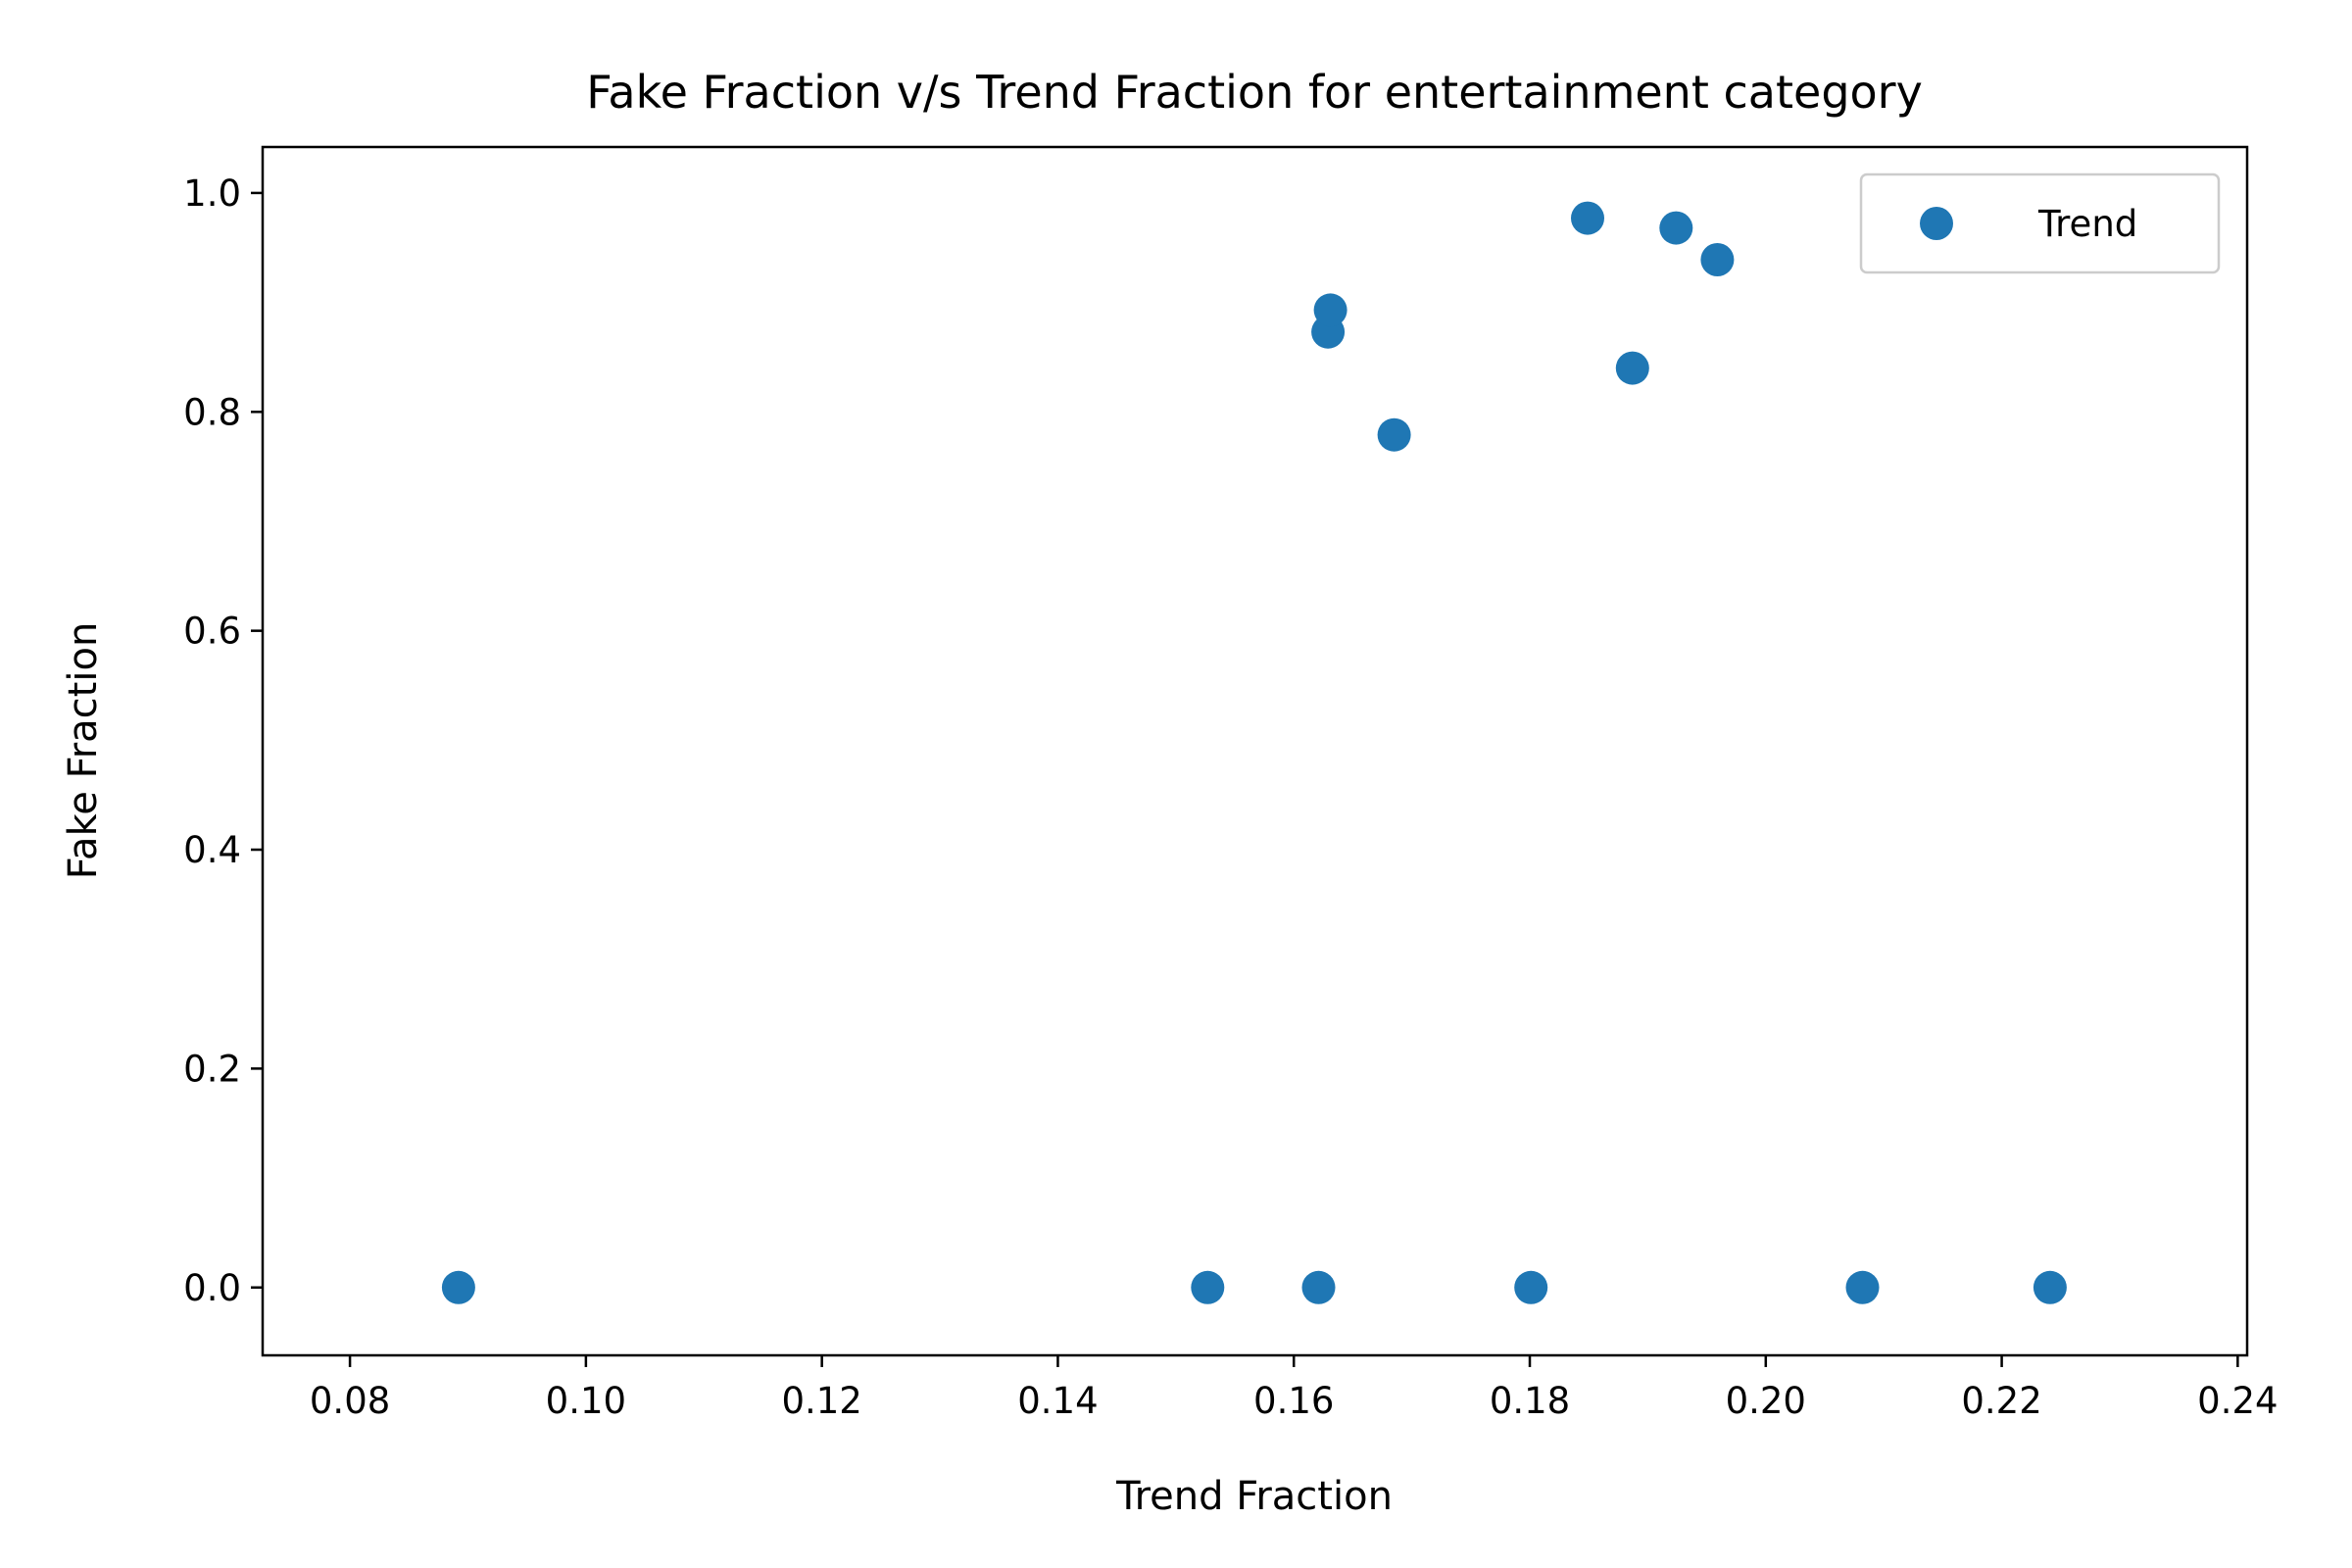  Describe the element at coordinates (83, 751) in the screenshot. I see `y-axis-label: Fake Fraction` at that location.